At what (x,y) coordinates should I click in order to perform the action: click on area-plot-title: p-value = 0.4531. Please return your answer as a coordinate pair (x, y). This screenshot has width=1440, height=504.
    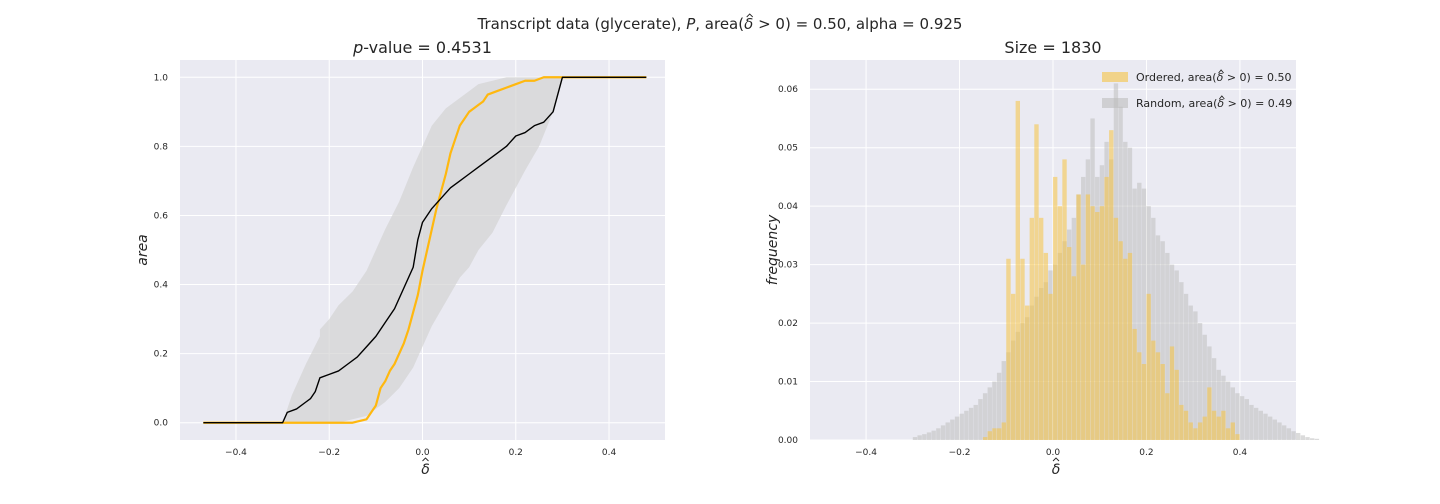
    Looking at the image, I should click on (422, 47).